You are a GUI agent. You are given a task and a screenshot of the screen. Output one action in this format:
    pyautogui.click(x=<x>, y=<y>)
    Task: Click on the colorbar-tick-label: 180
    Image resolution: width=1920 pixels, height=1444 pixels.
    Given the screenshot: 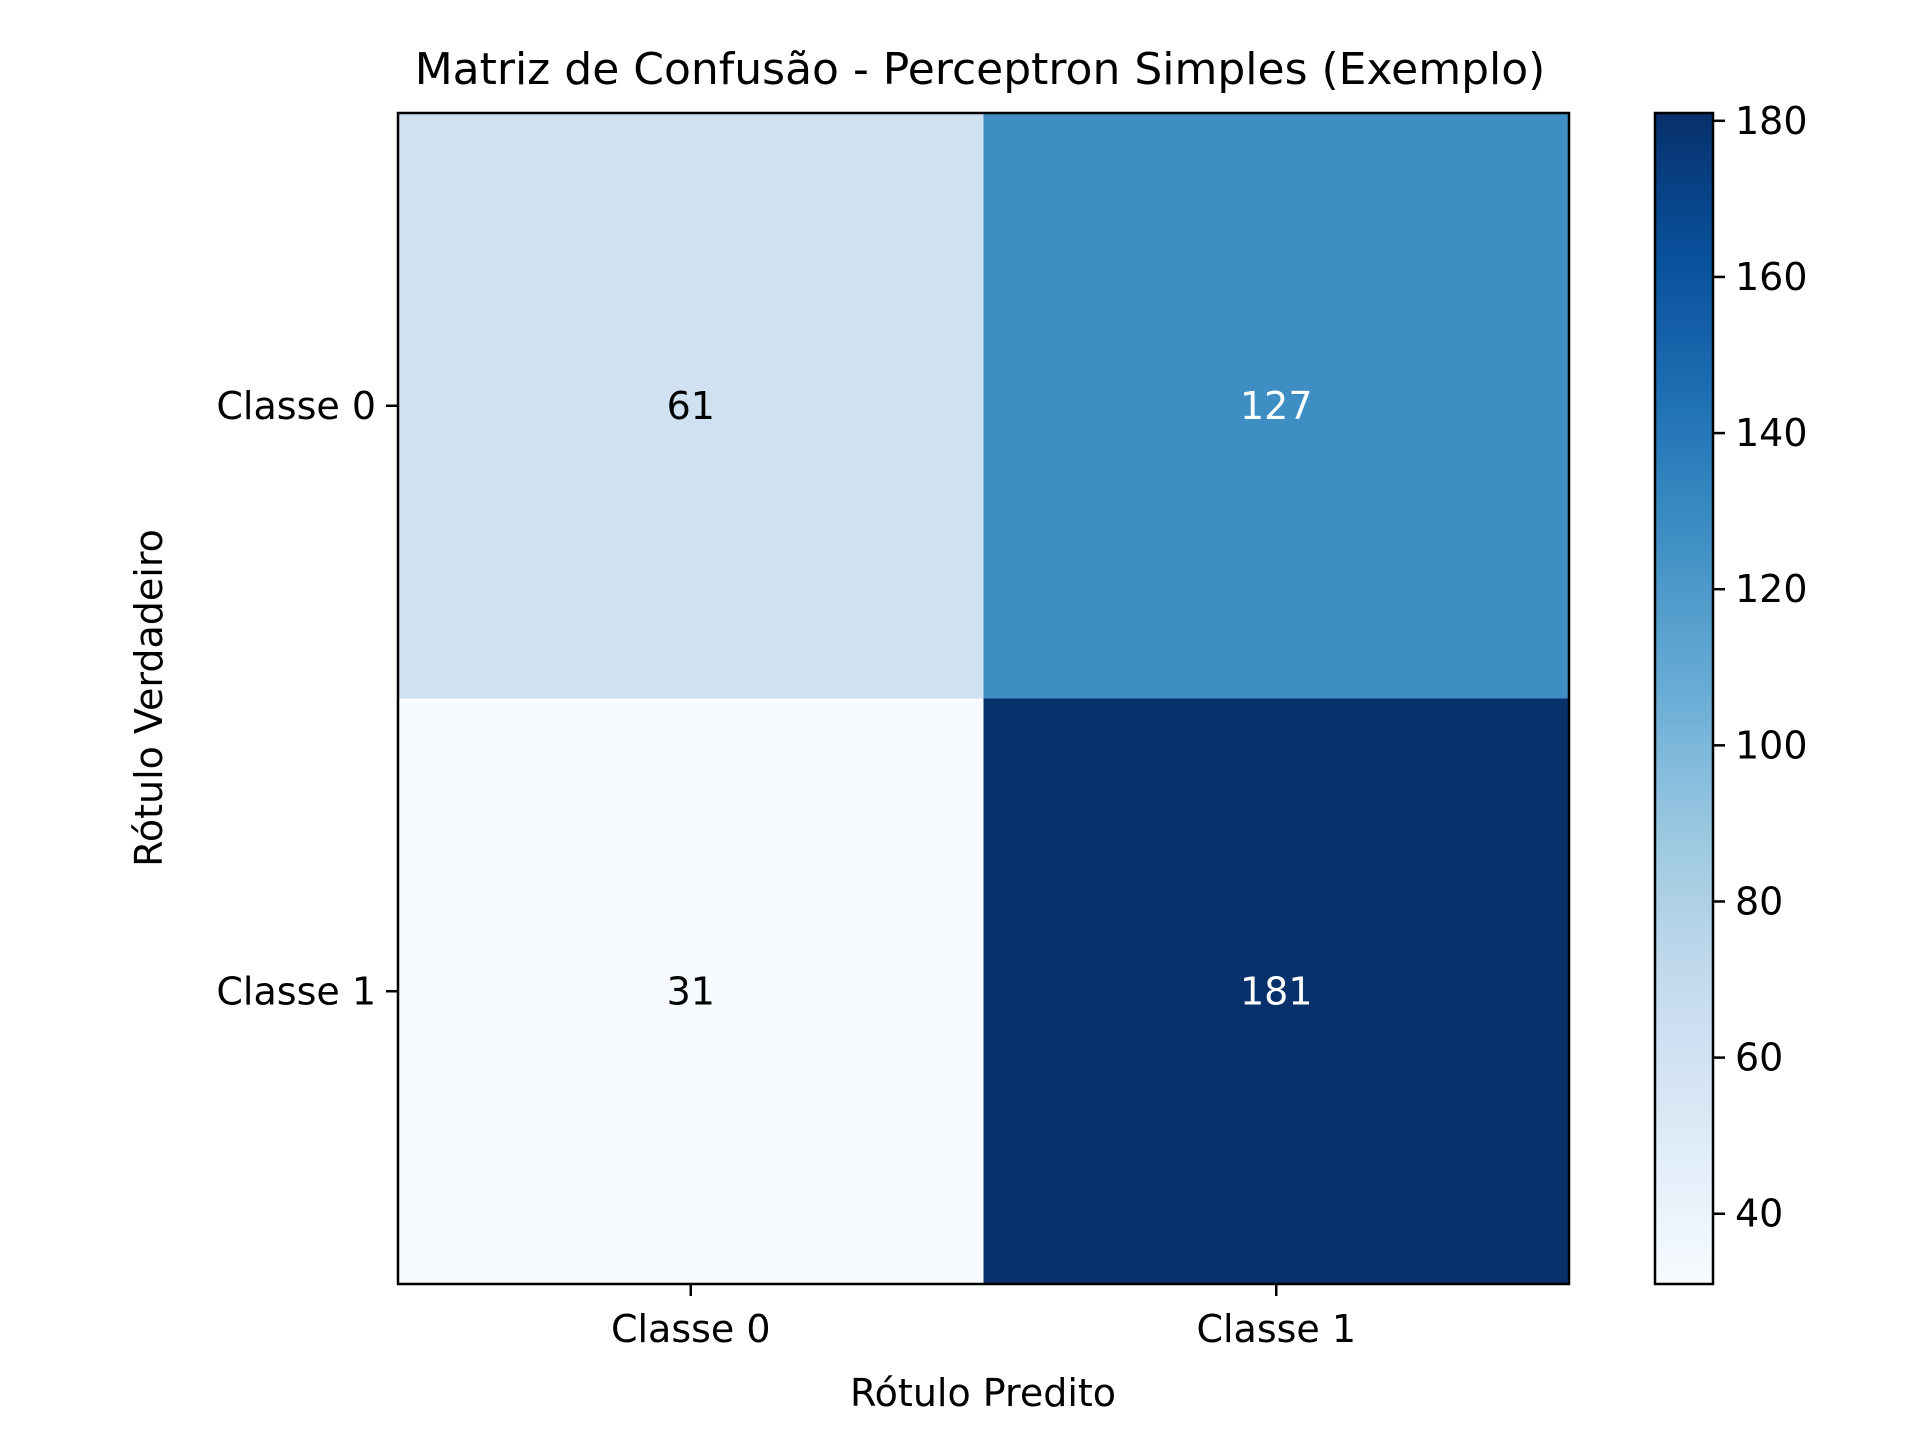 What is the action you would take?
    pyautogui.click(x=1771, y=121)
    